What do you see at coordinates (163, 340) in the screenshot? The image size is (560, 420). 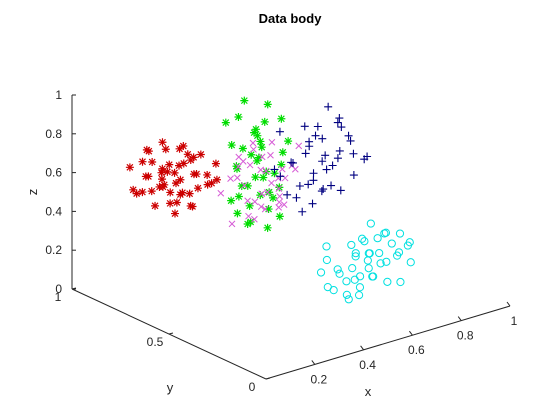 I see `y-ticks: 00.51` at bounding box center [163, 340].